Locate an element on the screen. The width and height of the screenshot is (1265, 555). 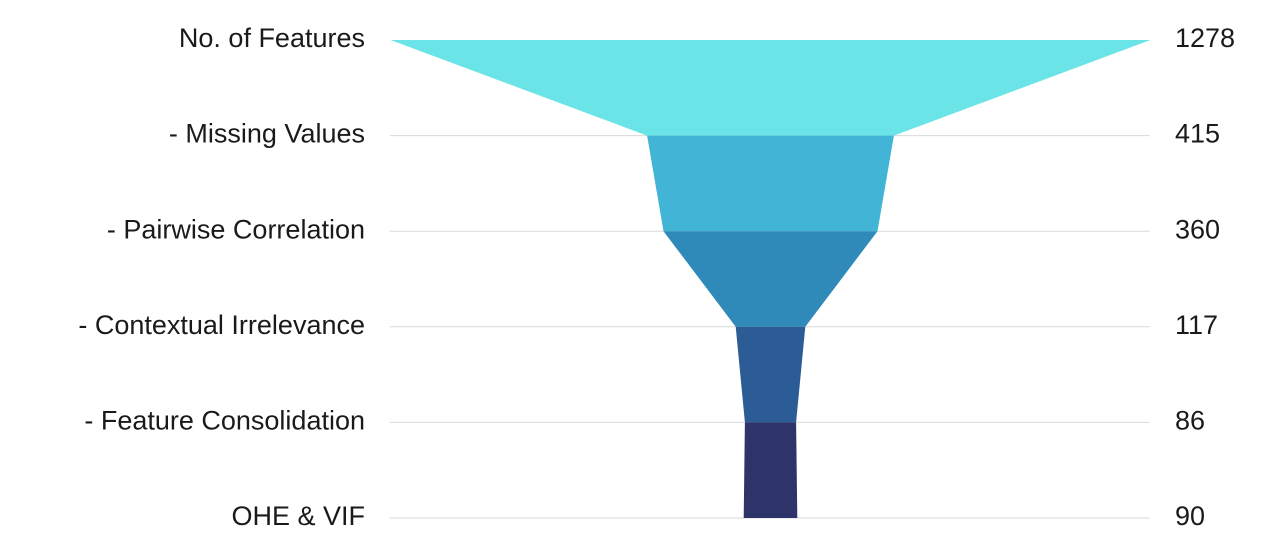
stage-label: - Feature Consolidation is located at coordinates (224, 421).